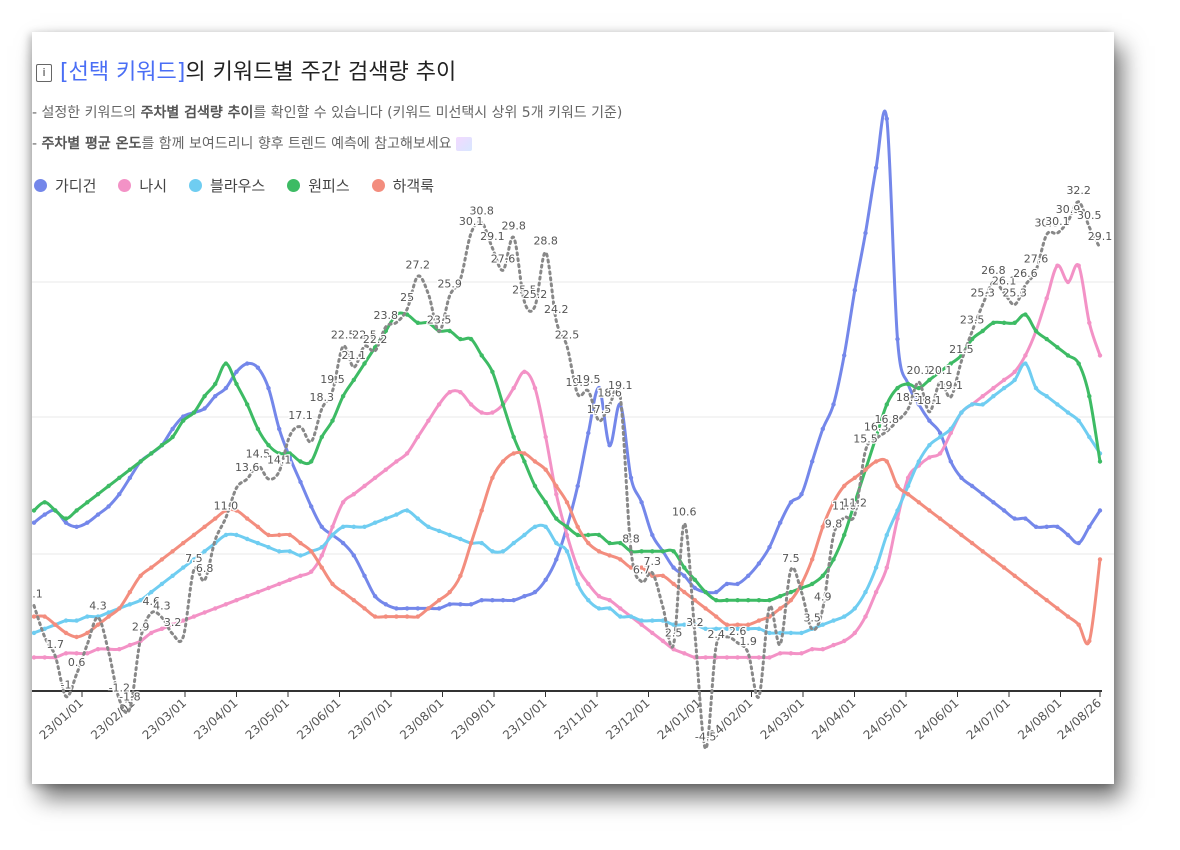  I want to click on legend-item: 하객룩, so click(402, 185).